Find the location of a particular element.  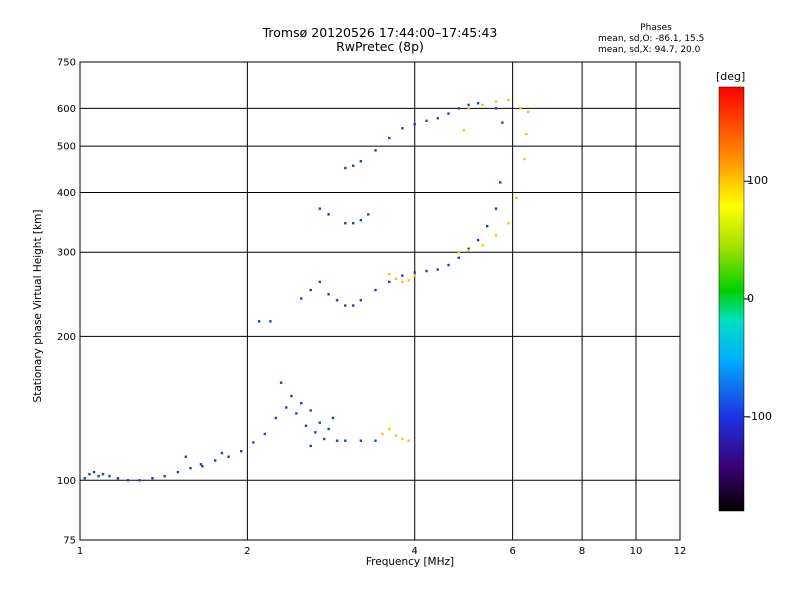

colorbar-tick-label: 100 is located at coordinates (757, 181).